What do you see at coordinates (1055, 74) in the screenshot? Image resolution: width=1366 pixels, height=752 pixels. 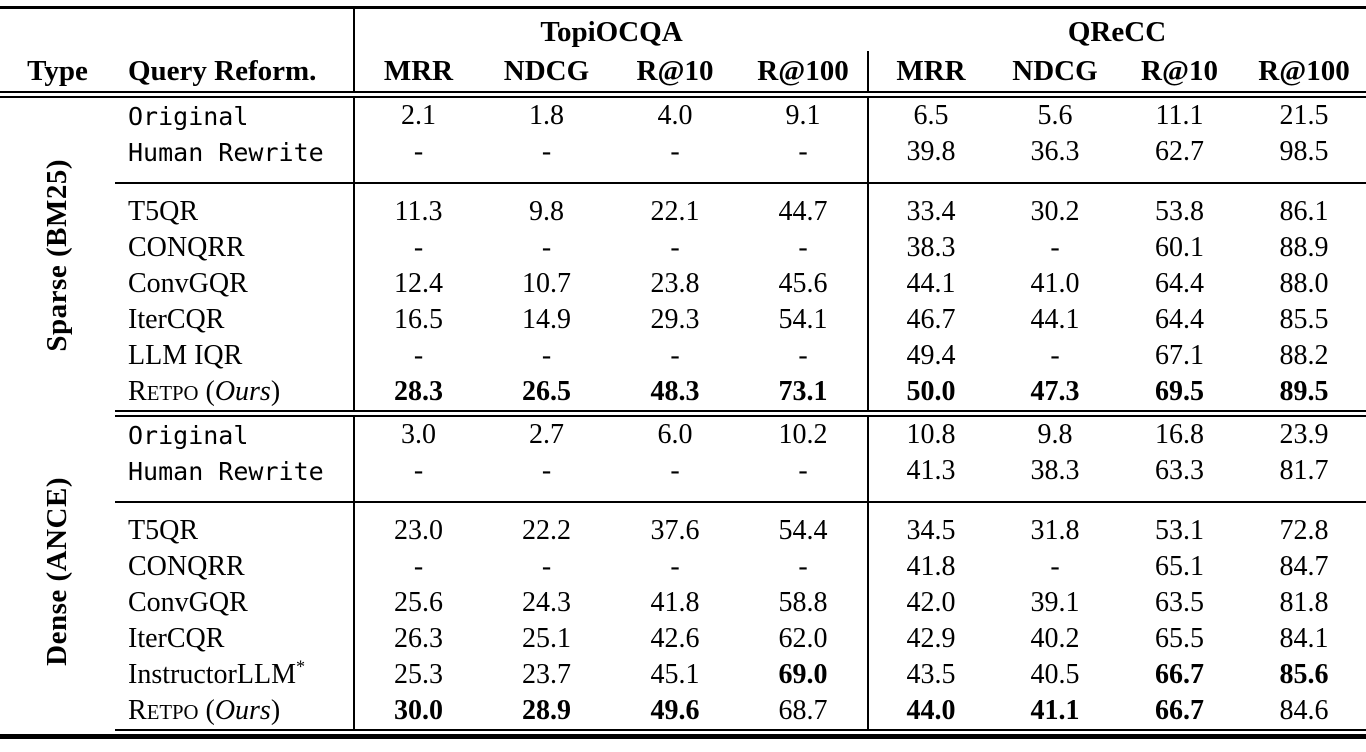 I see `col-header-qrecc-ndcg: NDCG` at bounding box center [1055, 74].